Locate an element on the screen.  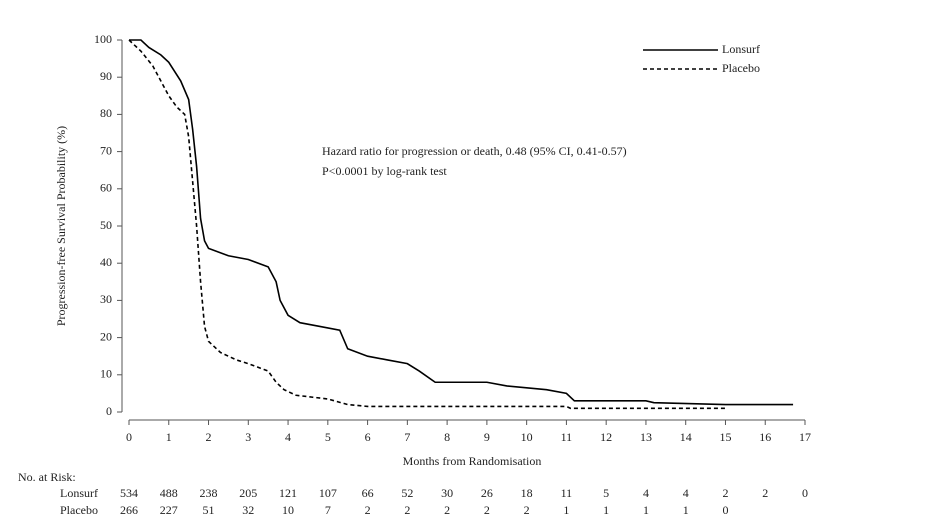
risk-value: 107 is located at coordinates (328, 493).